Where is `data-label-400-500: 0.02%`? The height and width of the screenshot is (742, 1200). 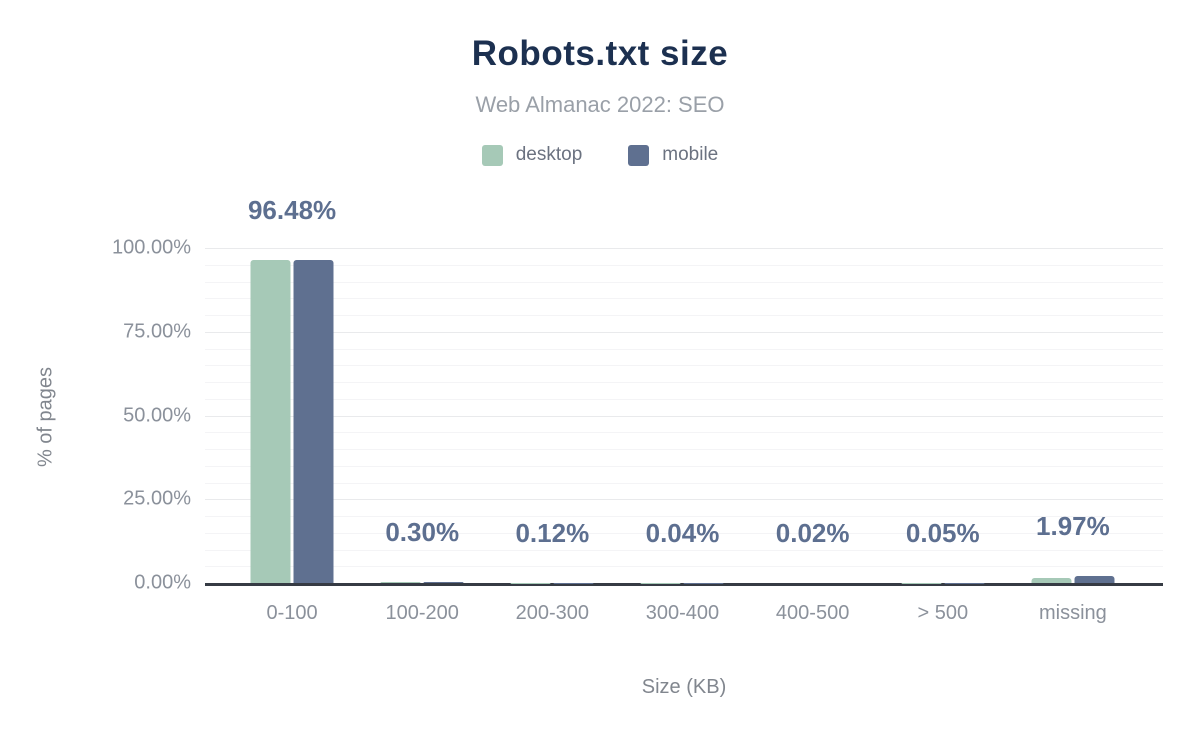 data-label-400-500: 0.02% is located at coordinates (812, 532).